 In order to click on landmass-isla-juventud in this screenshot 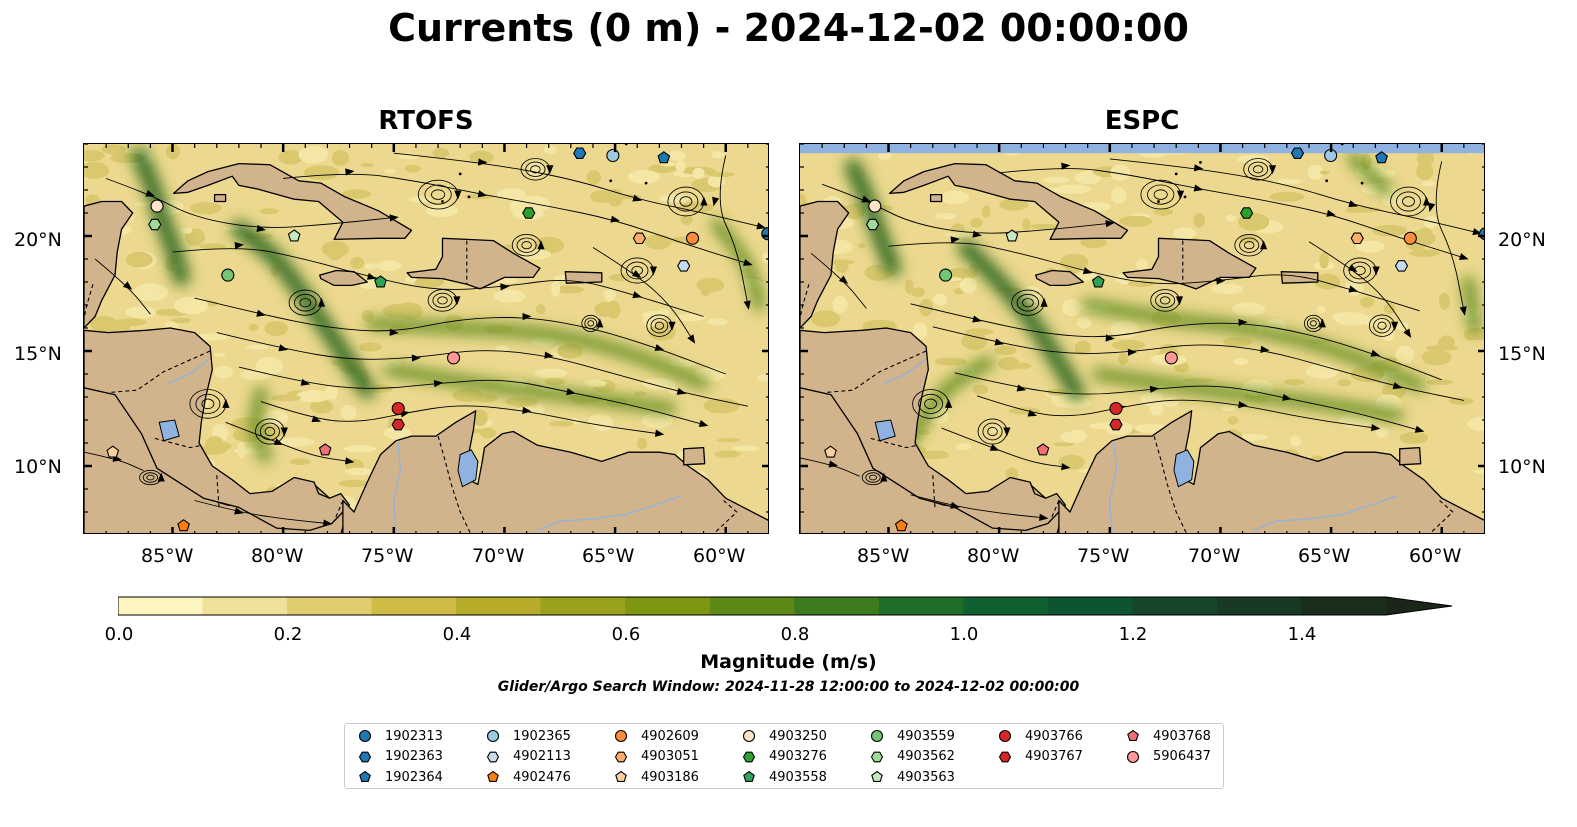, I will do `click(220, 198)`.